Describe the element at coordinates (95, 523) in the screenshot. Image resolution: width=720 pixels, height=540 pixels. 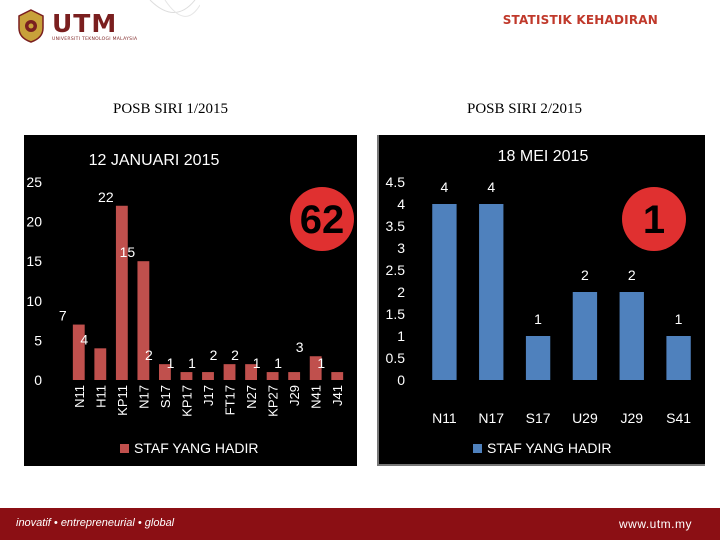
I see `footer-tagline: inovatif • entrepreneurial • global` at that location.